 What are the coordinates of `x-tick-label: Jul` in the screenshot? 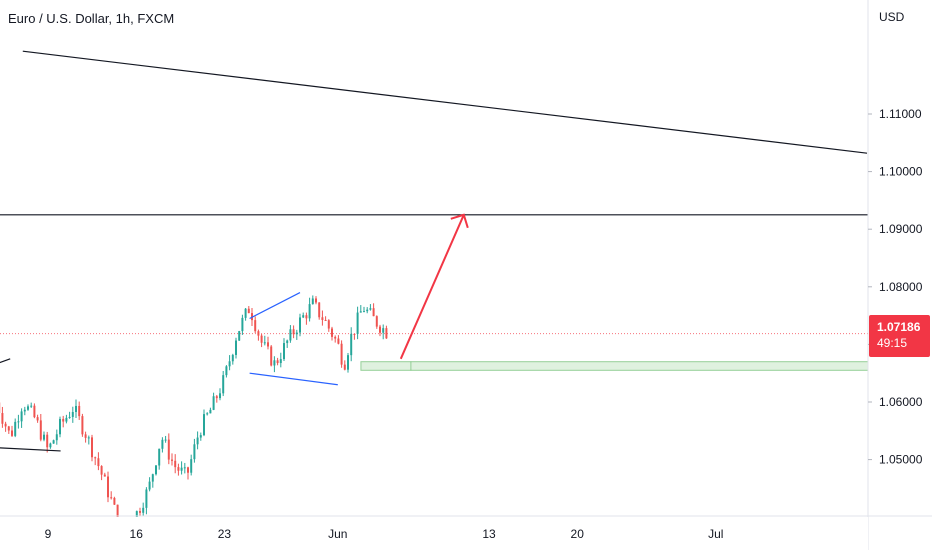 It's located at (715, 534).